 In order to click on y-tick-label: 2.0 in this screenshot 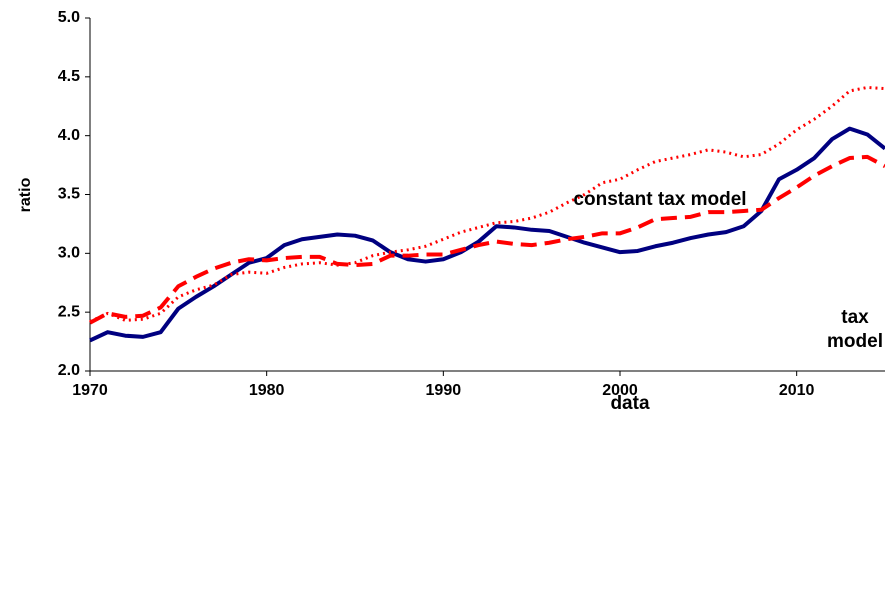, I will do `click(69, 370)`.